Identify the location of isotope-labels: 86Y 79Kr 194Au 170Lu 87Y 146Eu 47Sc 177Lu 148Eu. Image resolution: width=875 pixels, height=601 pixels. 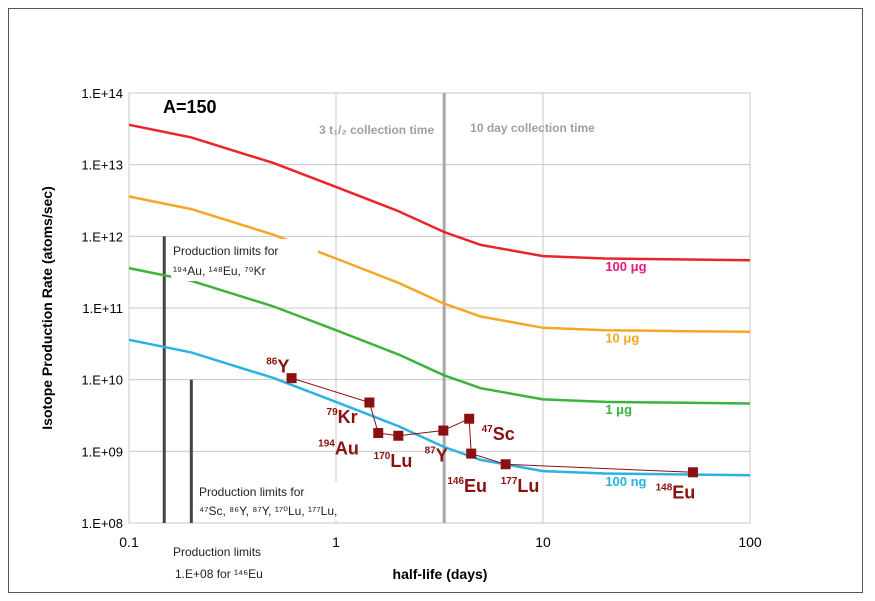
(480, 430).